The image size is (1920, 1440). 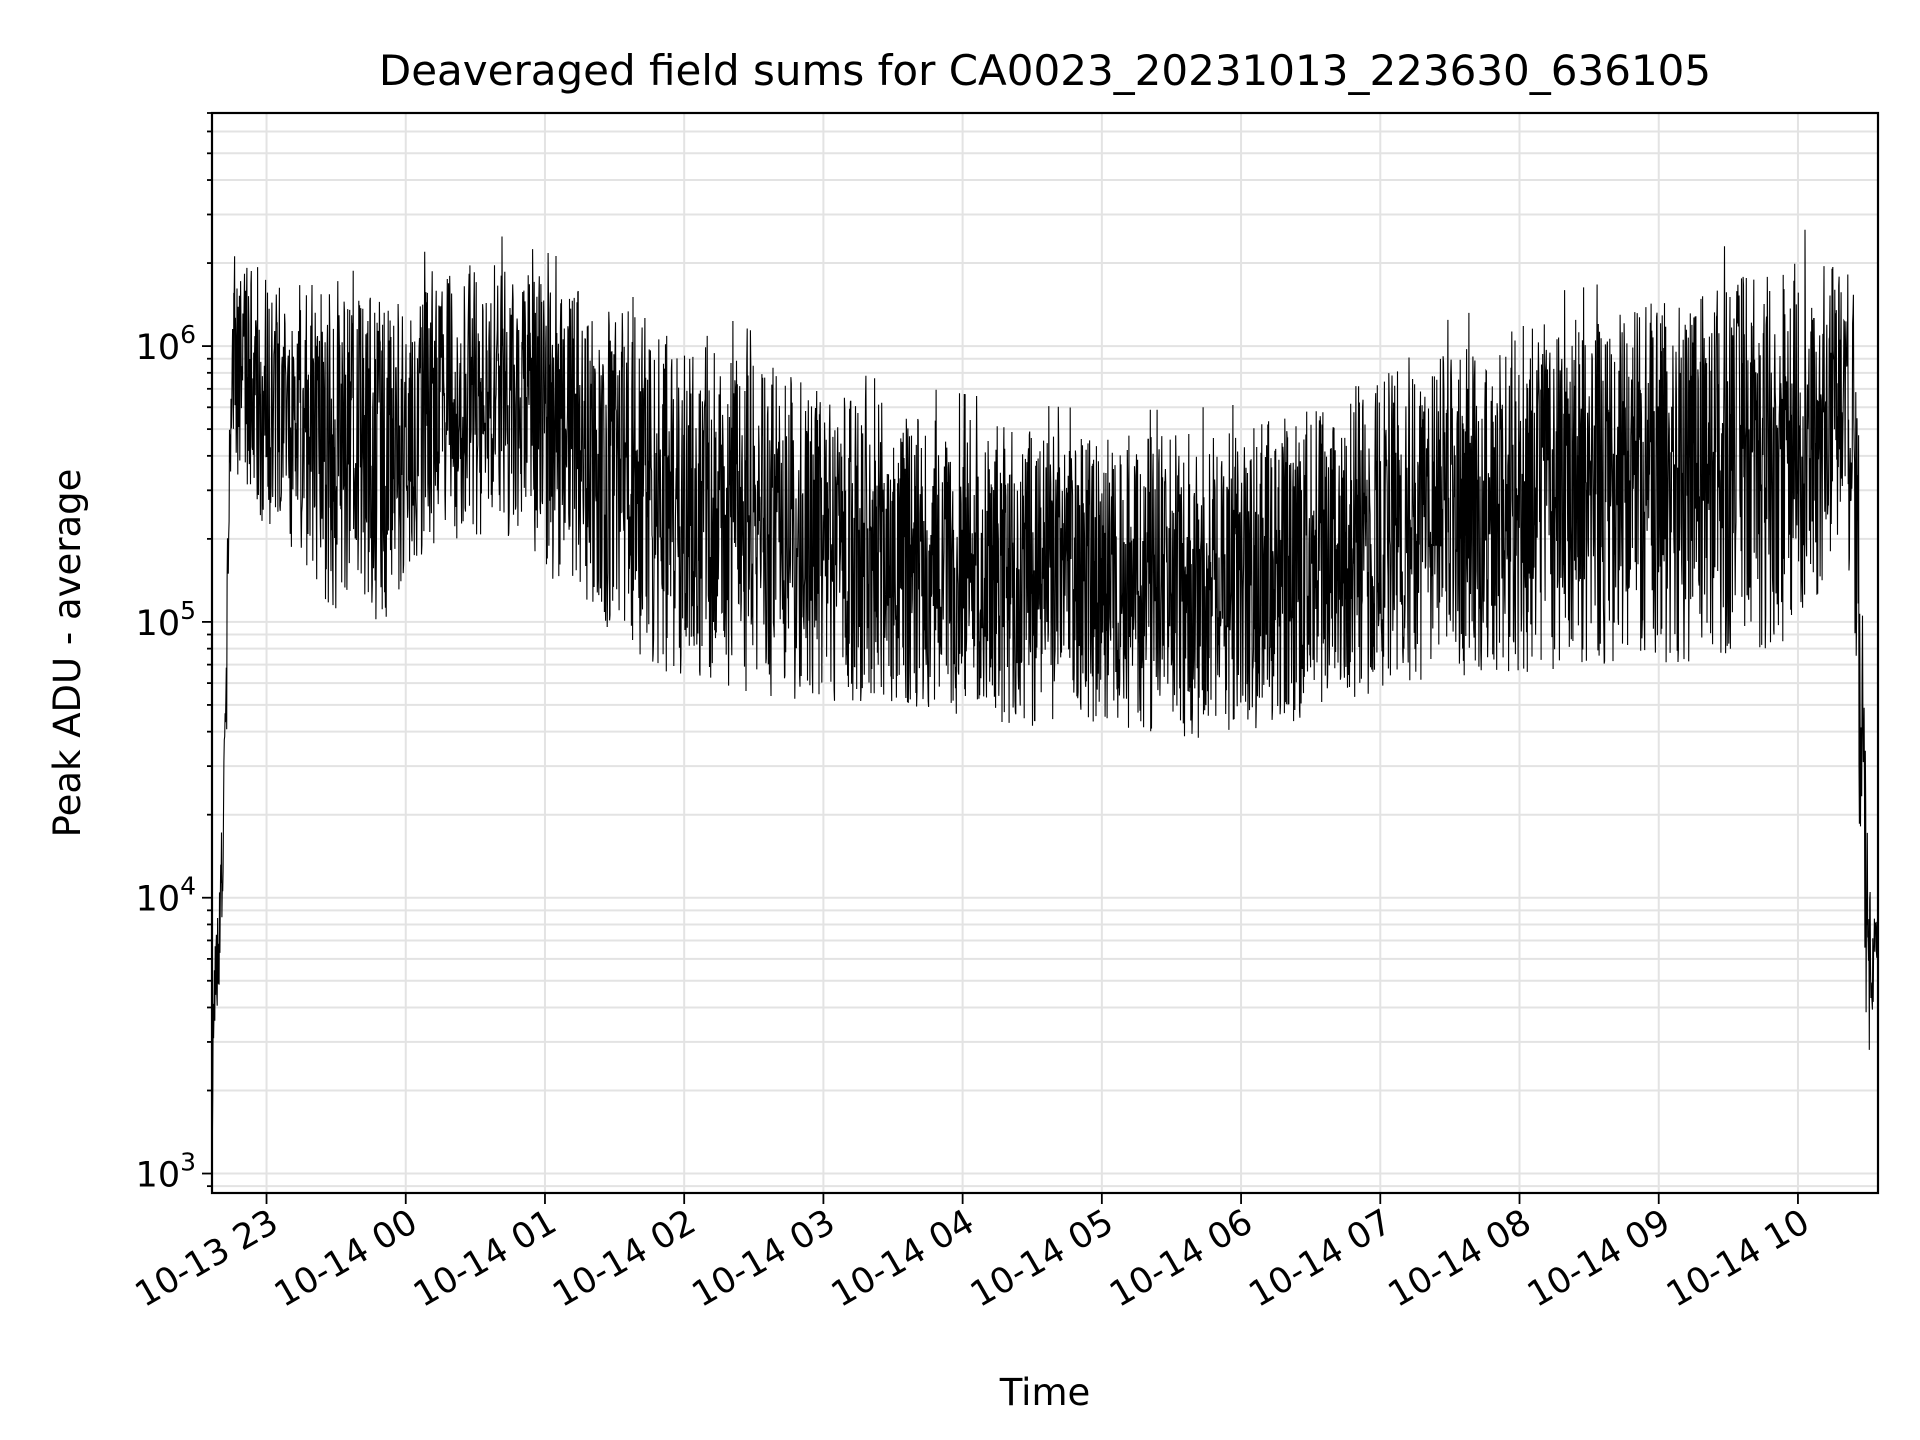 I want to click on y-tick-label: 10⁶, so click(x=166, y=344).